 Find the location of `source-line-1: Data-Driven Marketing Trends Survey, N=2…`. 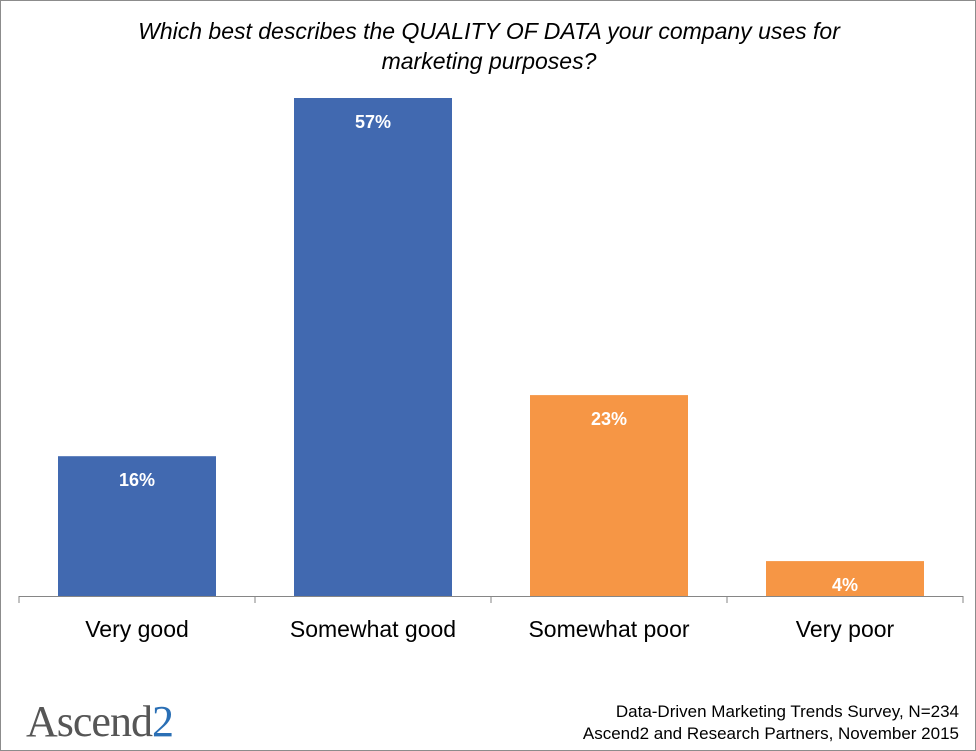

source-line-1: Data-Driven Marketing Trends Survey, N=2… is located at coordinates (787, 711).